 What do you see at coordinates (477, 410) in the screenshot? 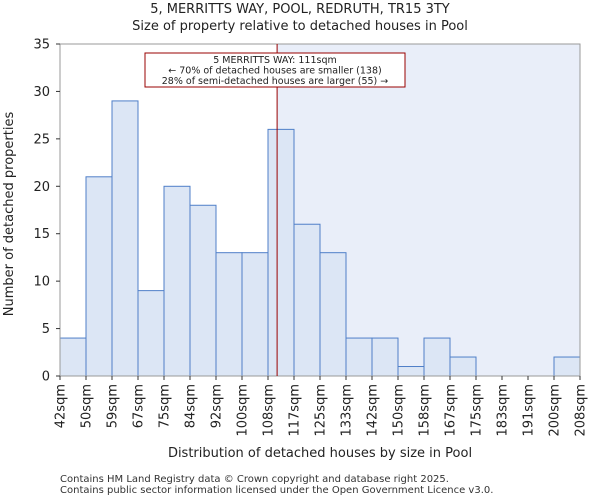
I see `x-tick-label: 175sqm` at bounding box center [477, 410].